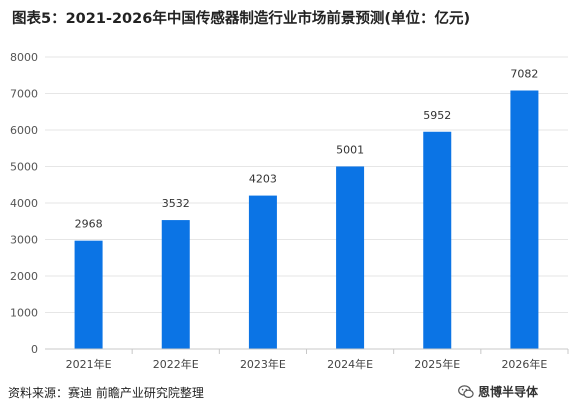 This screenshot has width=575, height=414. I want to click on y-tick-label: 3000, so click(24, 240).